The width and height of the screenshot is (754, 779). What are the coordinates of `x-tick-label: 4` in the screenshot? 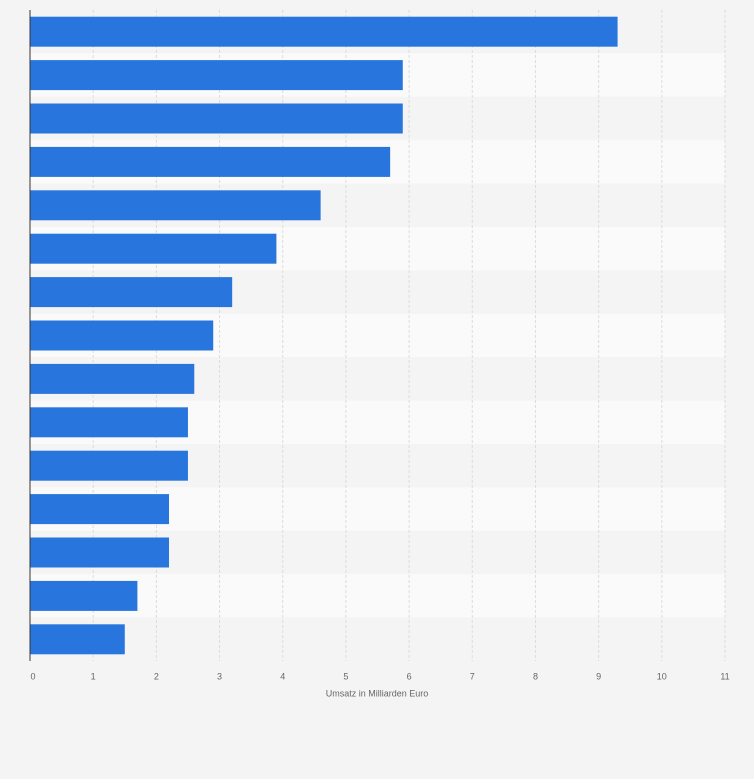 It's located at (282, 676).